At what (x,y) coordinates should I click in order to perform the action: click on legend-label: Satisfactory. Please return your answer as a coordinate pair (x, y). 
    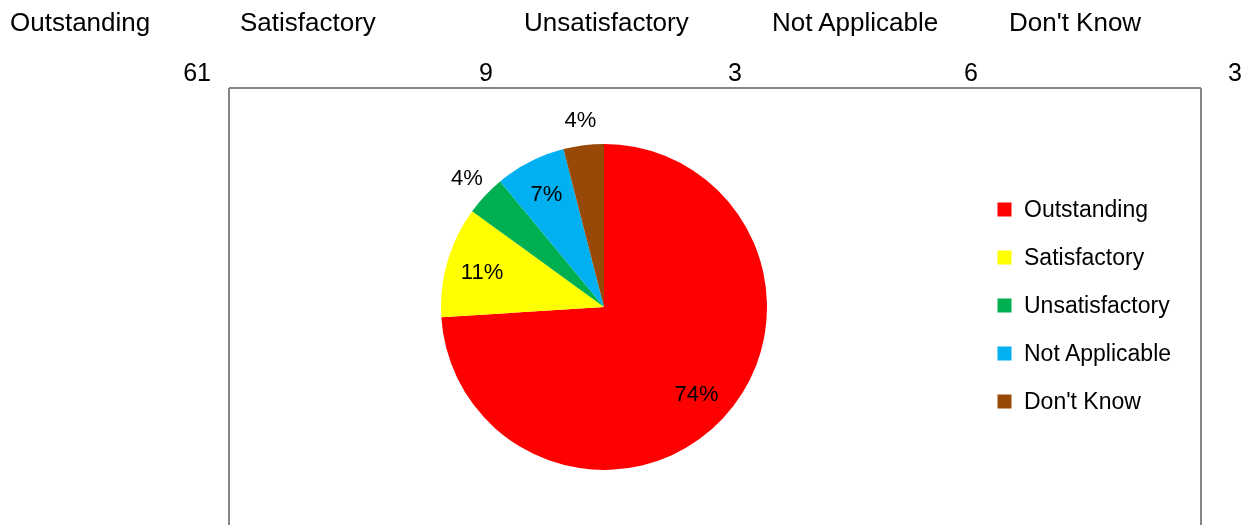
    Looking at the image, I should click on (1084, 256).